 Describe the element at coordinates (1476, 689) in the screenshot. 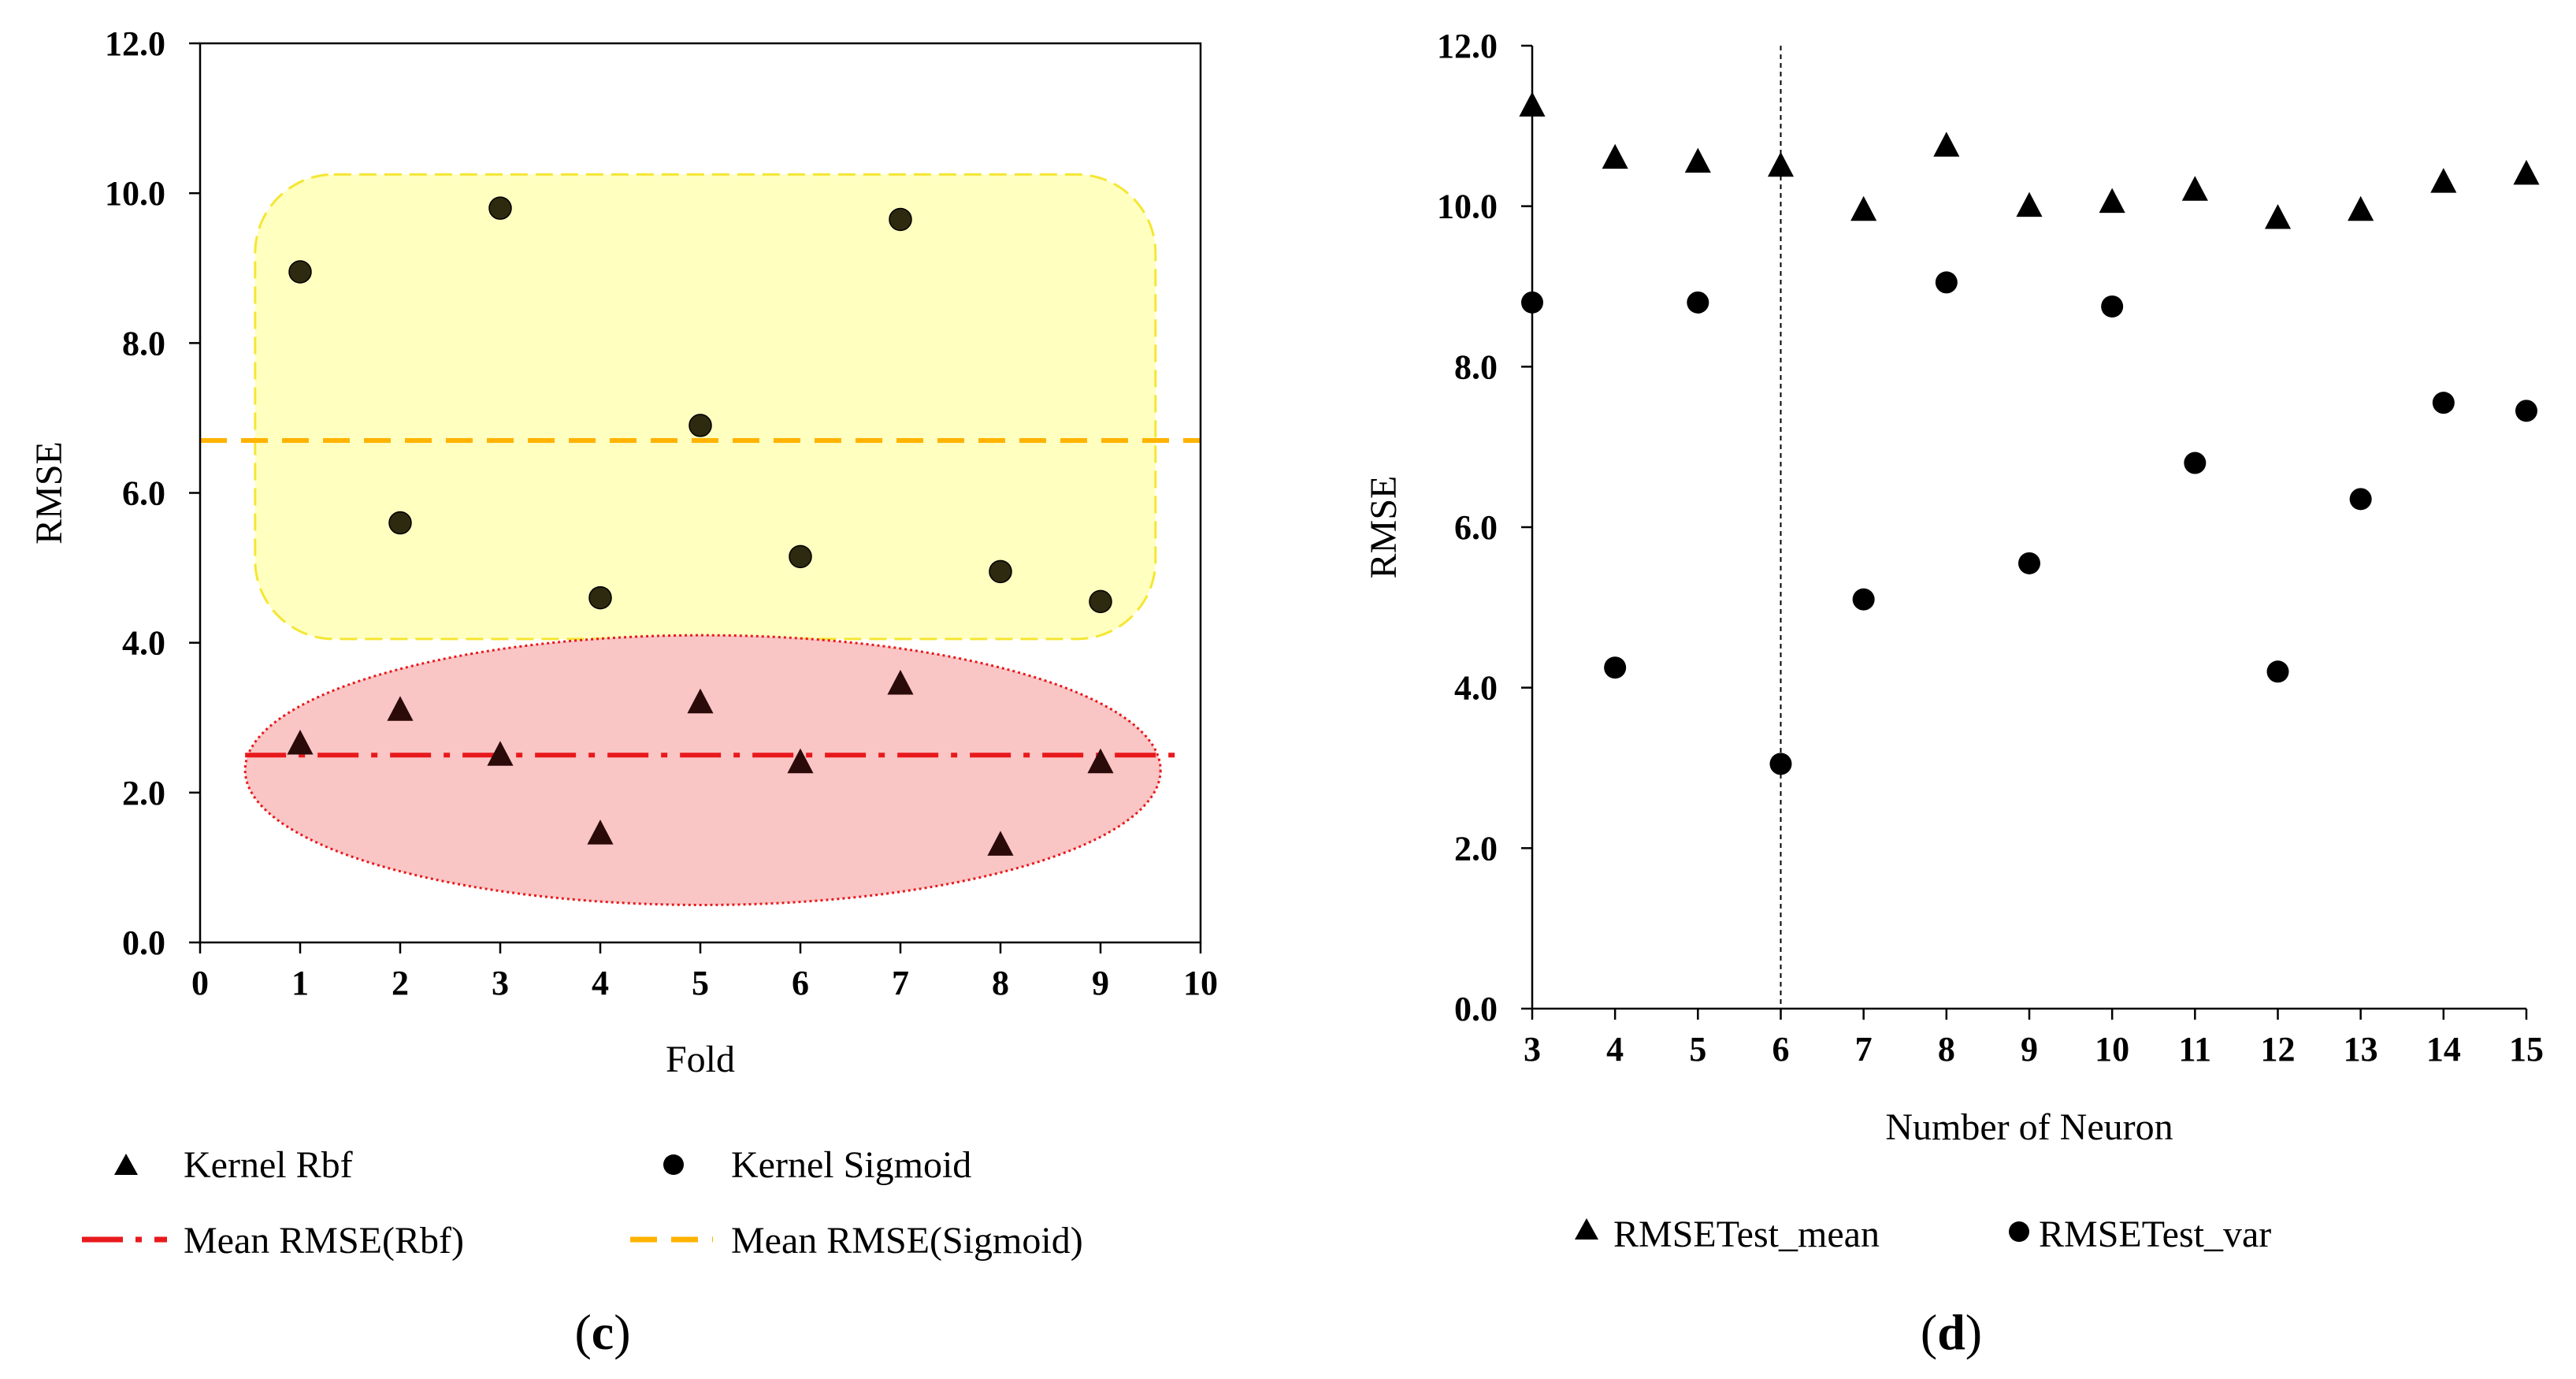

I see `d-y-tick-label: 4.0` at that location.